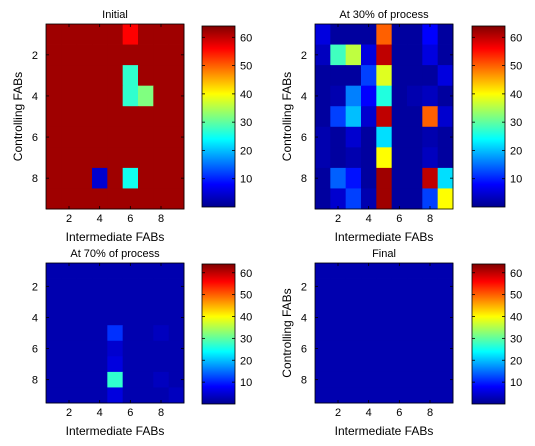 This screenshot has width=535, height=446. I want to click on x-tick-label: 6, so click(130, 219).